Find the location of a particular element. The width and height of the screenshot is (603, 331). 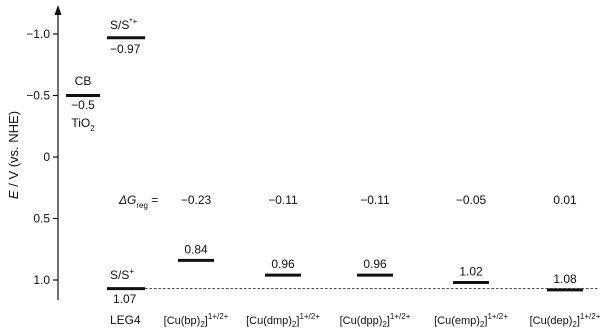

mediator-group: −0.23 0.84 [Cu(bp)2]1+/2+ is located at coordinates (196, 261).